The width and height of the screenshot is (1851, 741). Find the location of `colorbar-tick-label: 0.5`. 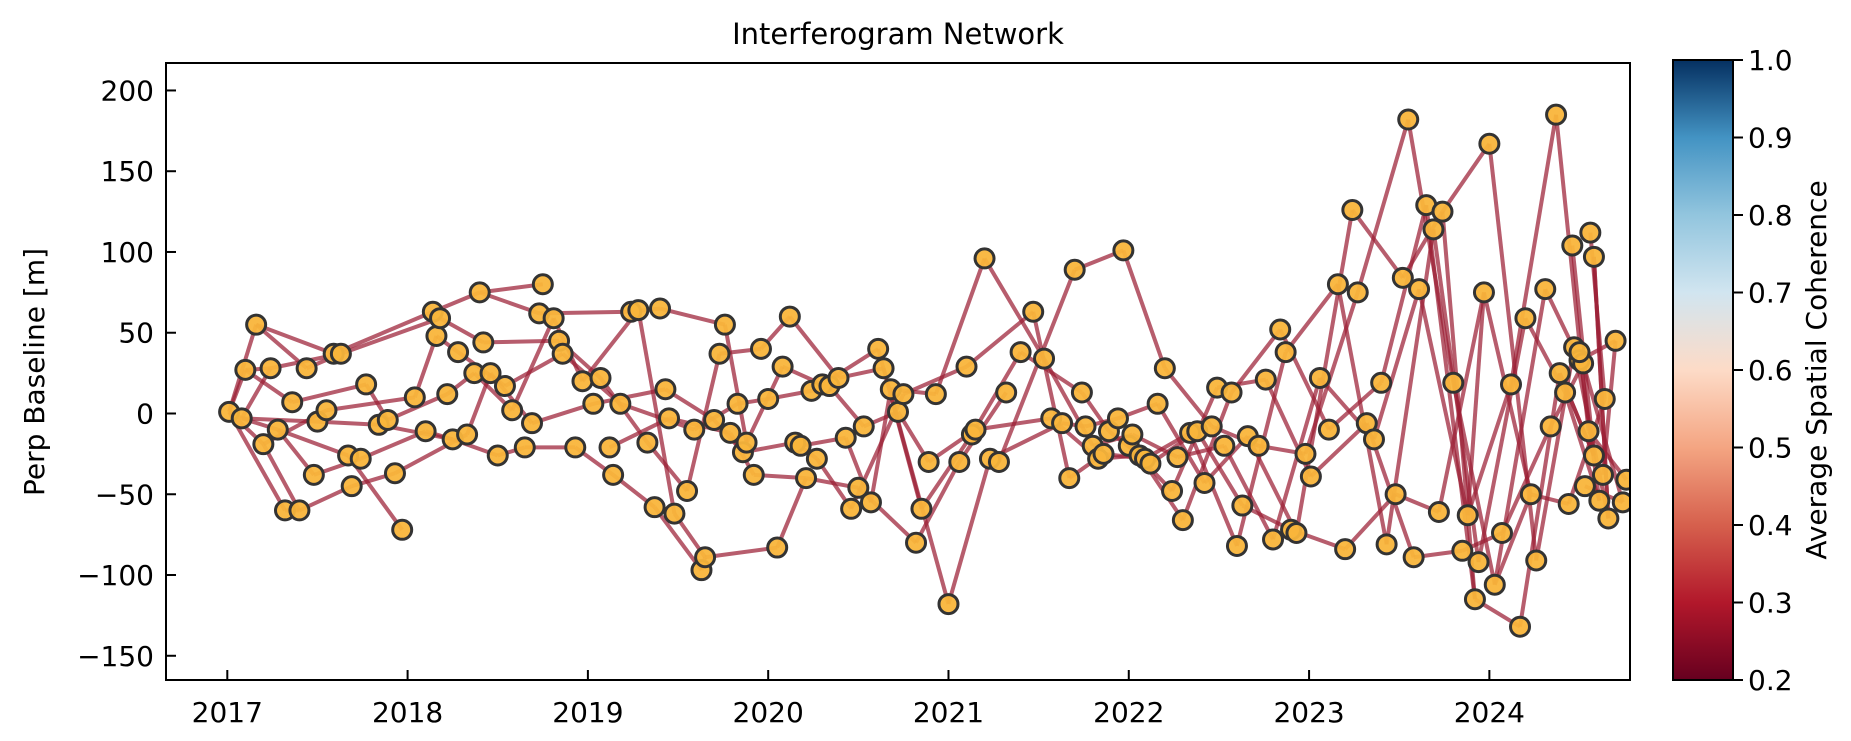

colorbar-tick-label: 0.5 is located at coordinates (1770, 448).